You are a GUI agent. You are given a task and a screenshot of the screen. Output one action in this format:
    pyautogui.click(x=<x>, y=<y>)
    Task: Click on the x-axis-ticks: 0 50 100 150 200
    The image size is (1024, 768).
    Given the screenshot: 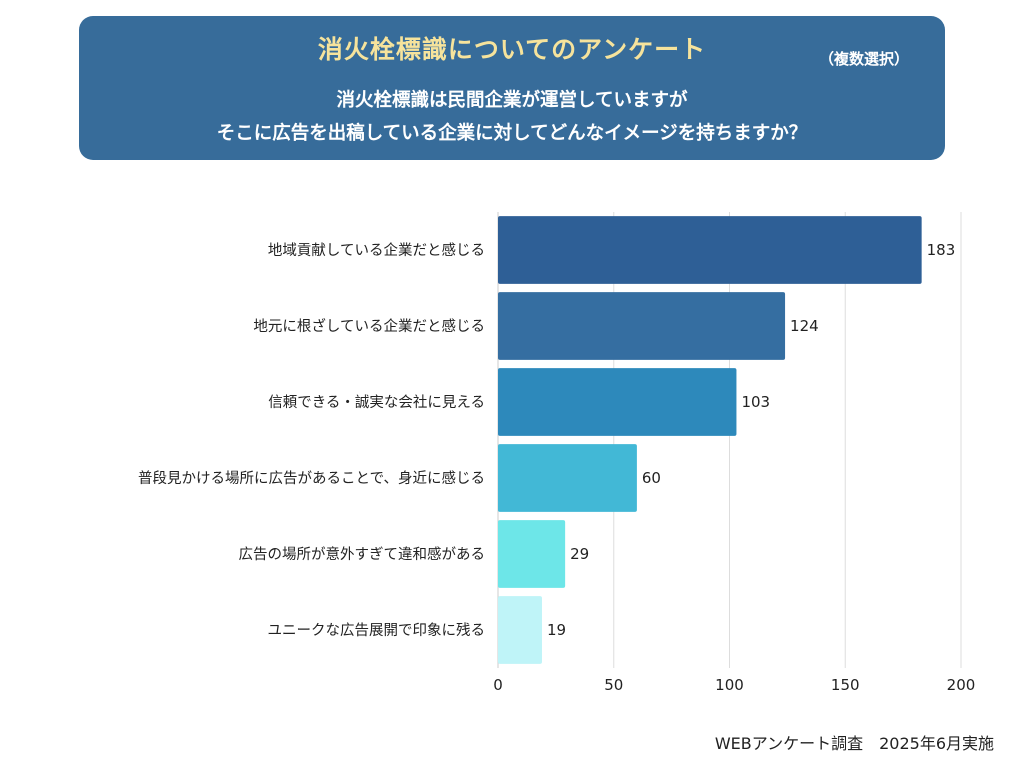 What is the action you would take?
    pyautogui.click(x=734, y=685)
    